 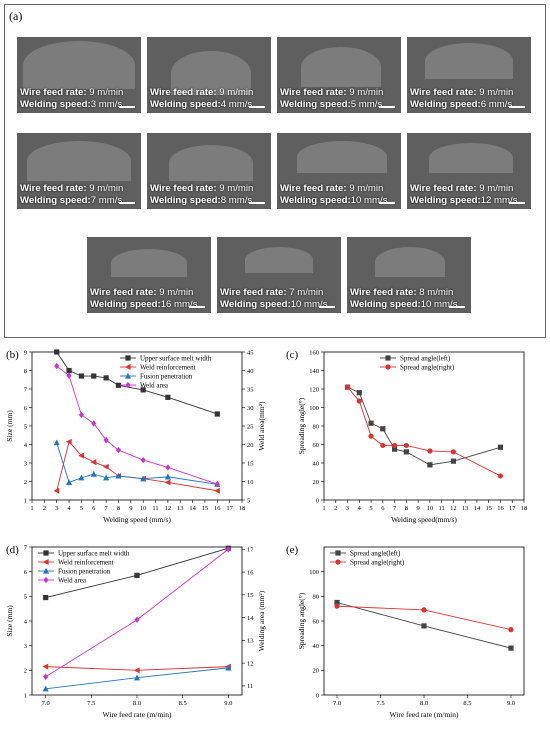 I want to click on x-tick-label: 12, so click(x=168, y=508).